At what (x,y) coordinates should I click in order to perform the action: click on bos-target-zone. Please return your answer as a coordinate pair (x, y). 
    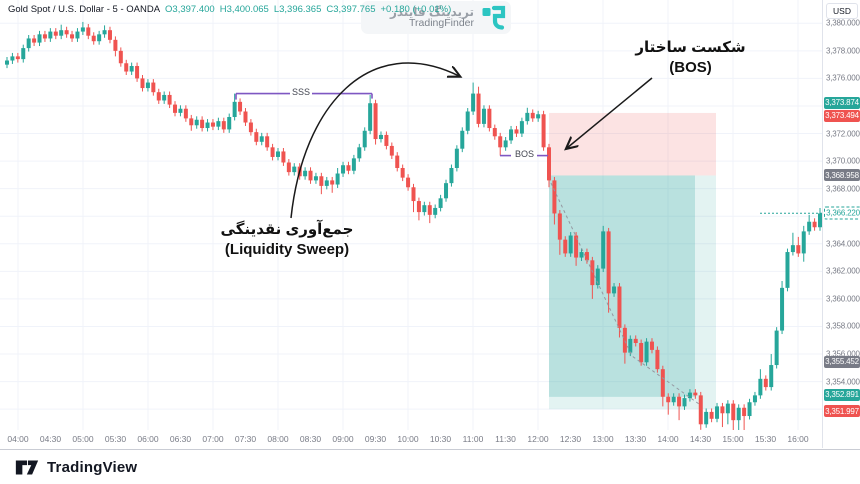
    Looking at the image, I should click on (622, 286).